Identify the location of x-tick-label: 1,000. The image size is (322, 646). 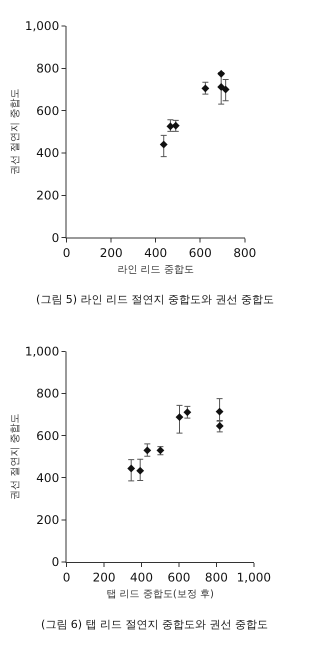
(254, 577).